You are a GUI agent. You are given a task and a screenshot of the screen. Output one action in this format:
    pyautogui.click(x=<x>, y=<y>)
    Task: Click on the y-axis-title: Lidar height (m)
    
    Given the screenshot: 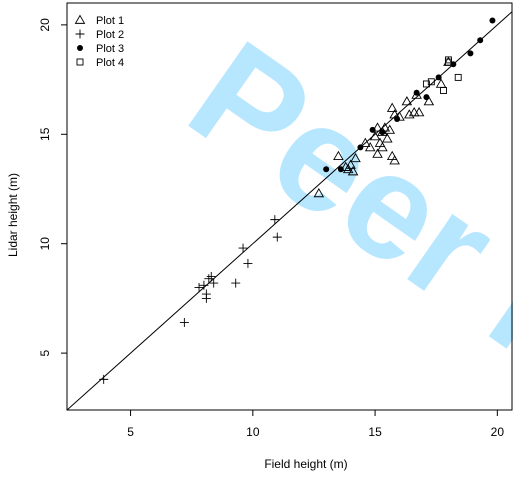 What is the action you would take?
    pyautogui.click(x=13, y=215)
    